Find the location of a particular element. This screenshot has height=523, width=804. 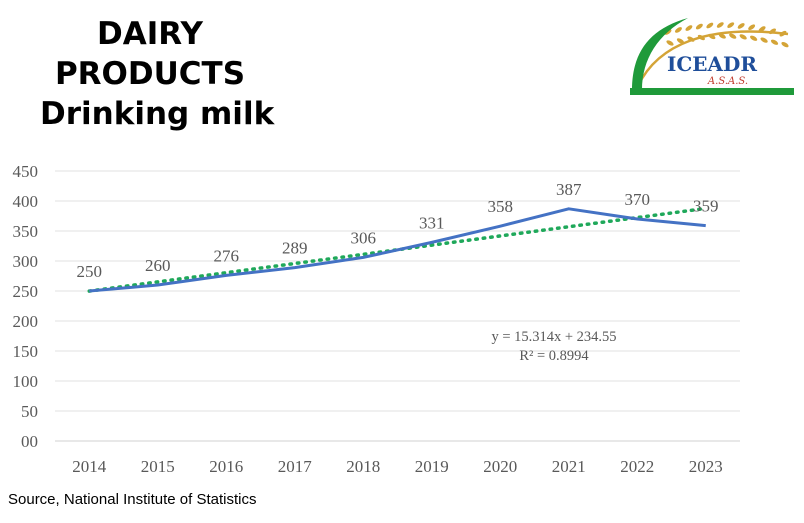

title-line-1: DAIRY is located at coordinates (150, 34).